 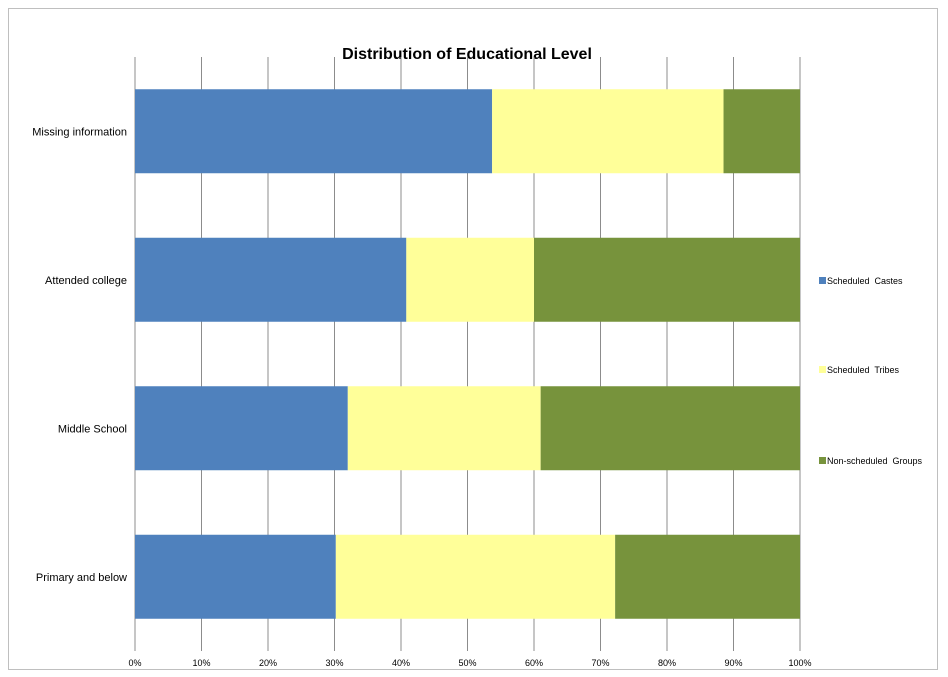 What do you see at coordinates (875, 461) in the screenshot?
I see `legend-label: Non-scheduled Groups` at bounding box center [875, 461].